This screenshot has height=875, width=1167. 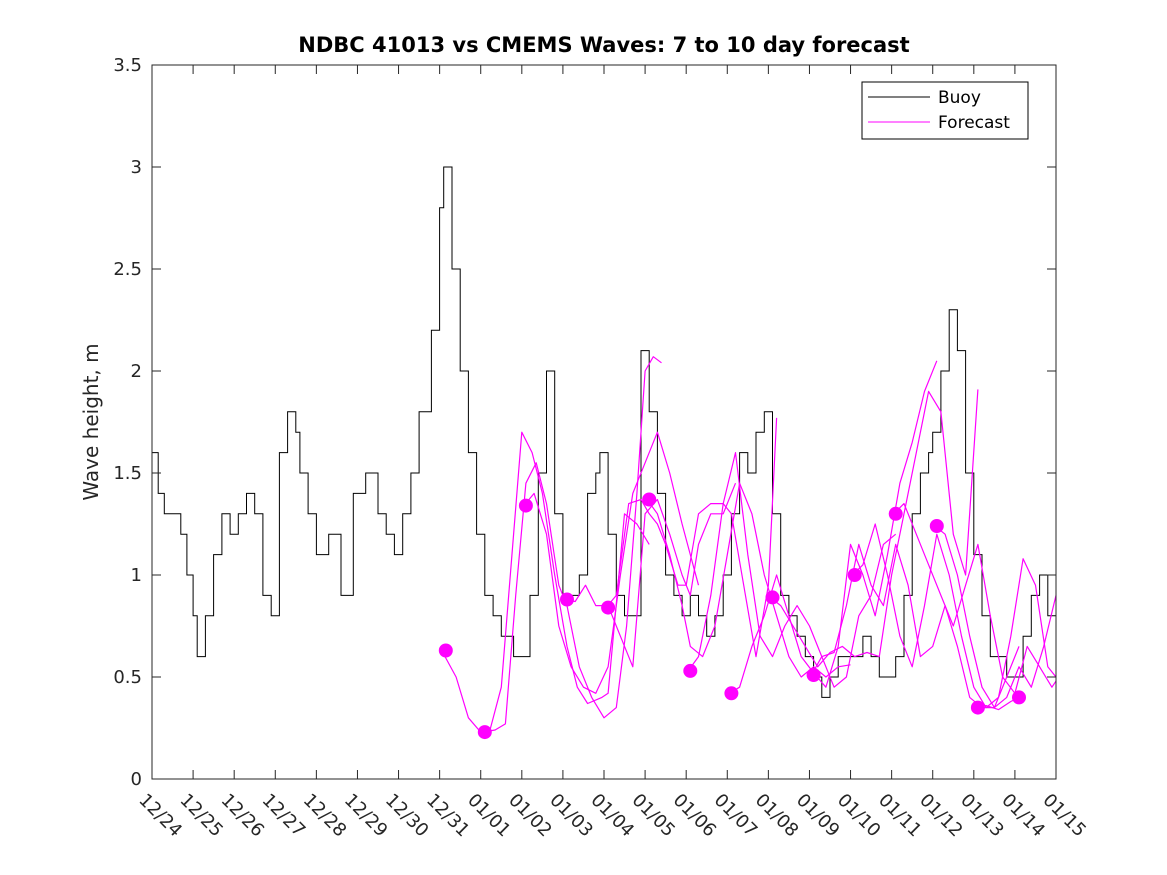 What do you see at coordinates (127, 473) in the screenshot?
I see `y-tick-label: 1.5` at bounding box center [127, 473].